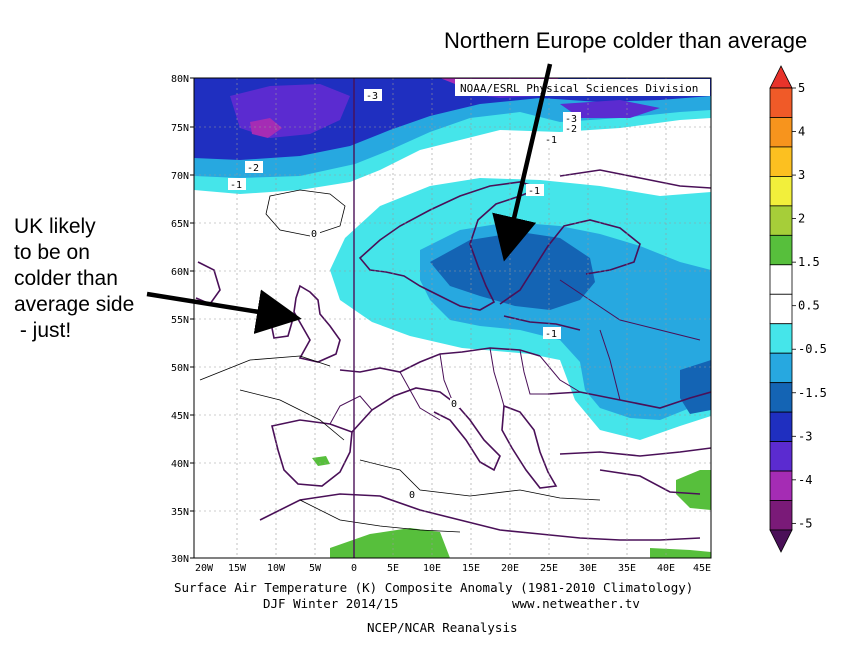  I want to click on lon-label-15e: 15E, so click(471, 568).